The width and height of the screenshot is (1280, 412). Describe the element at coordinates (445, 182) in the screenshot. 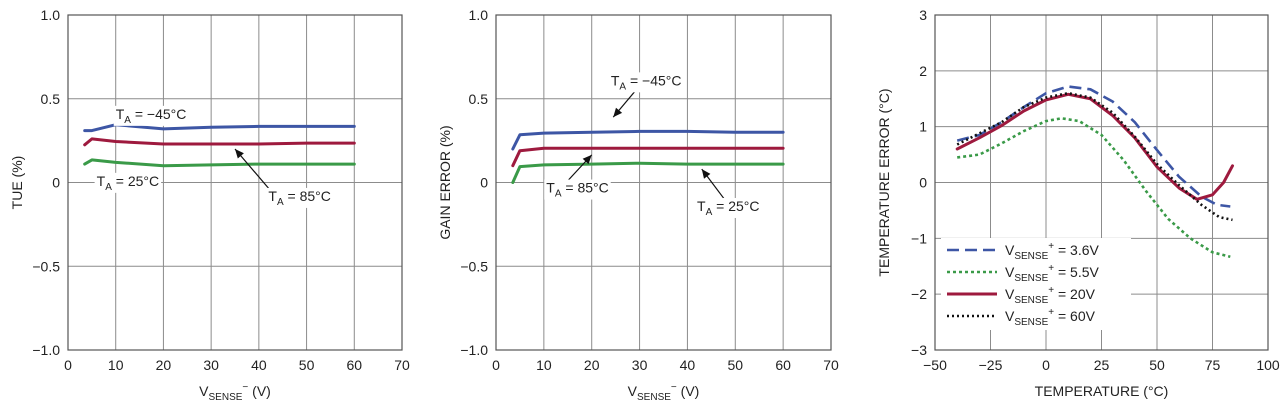

I see `y-axis-label: GAIN ERROR (%)` at that location.